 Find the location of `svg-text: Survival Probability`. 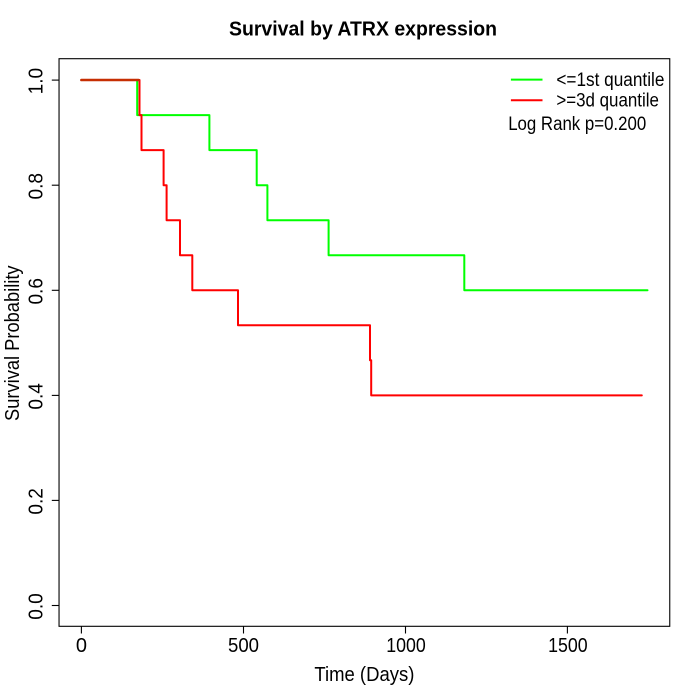

svg-text: Survival Probability is located at coordinates (13, 343).